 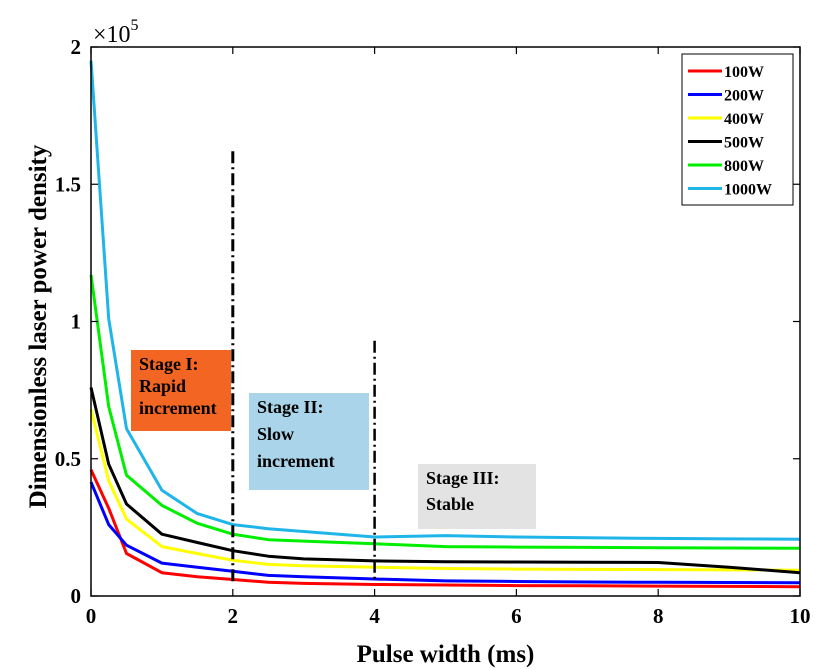 I want to click on y-tick-label: 2, so click(x=76, y=47).